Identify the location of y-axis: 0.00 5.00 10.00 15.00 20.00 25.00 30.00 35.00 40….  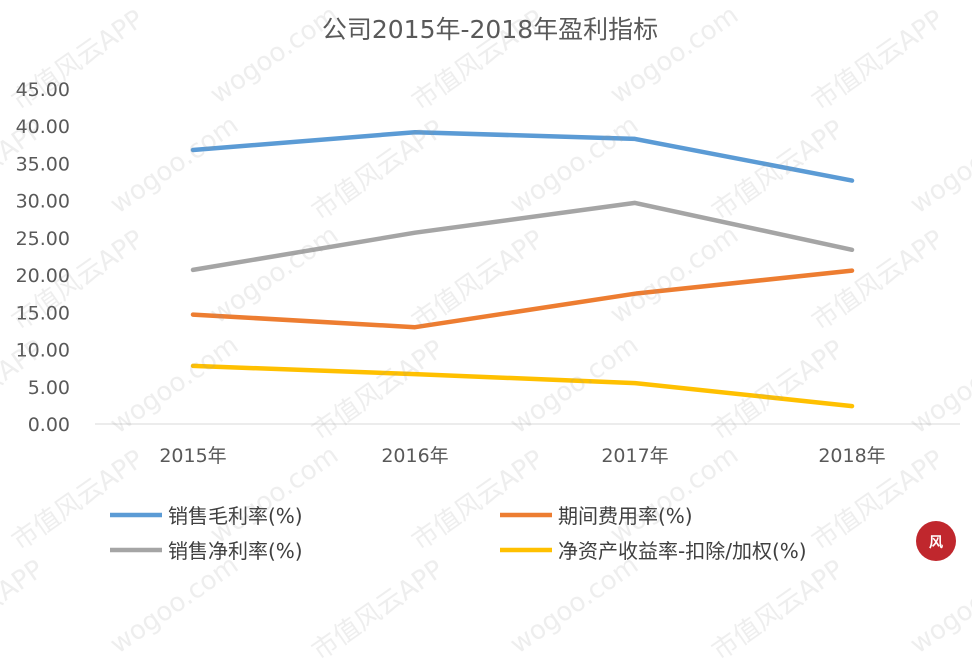
(43, 257).